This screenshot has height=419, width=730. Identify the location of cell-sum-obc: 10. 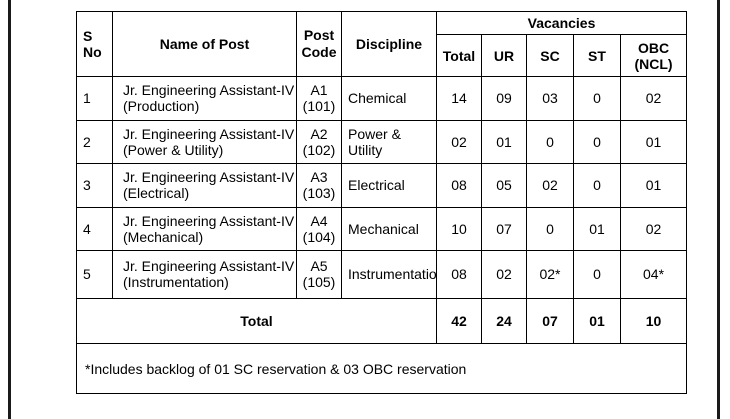
(653, 321).